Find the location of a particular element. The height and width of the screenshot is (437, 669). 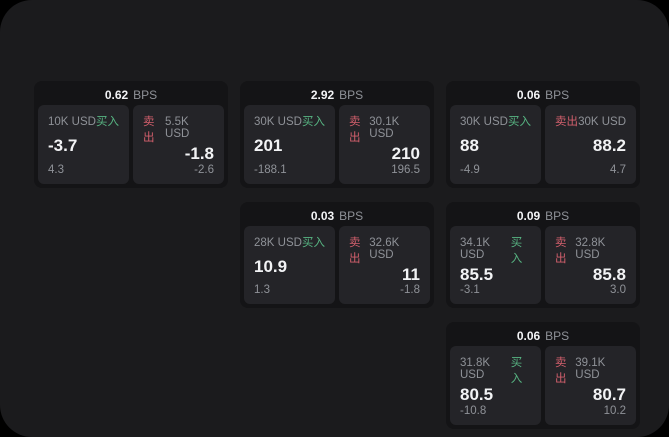

sell-price: -1.8 is located at coordinates (199, 153).